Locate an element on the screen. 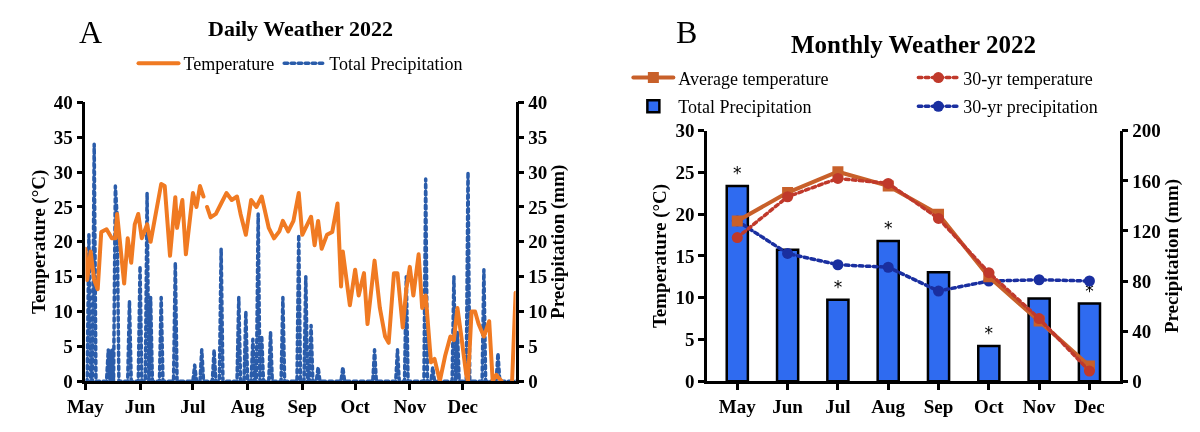  y2-tick-label: 30 is located at coordinates (538, 172).